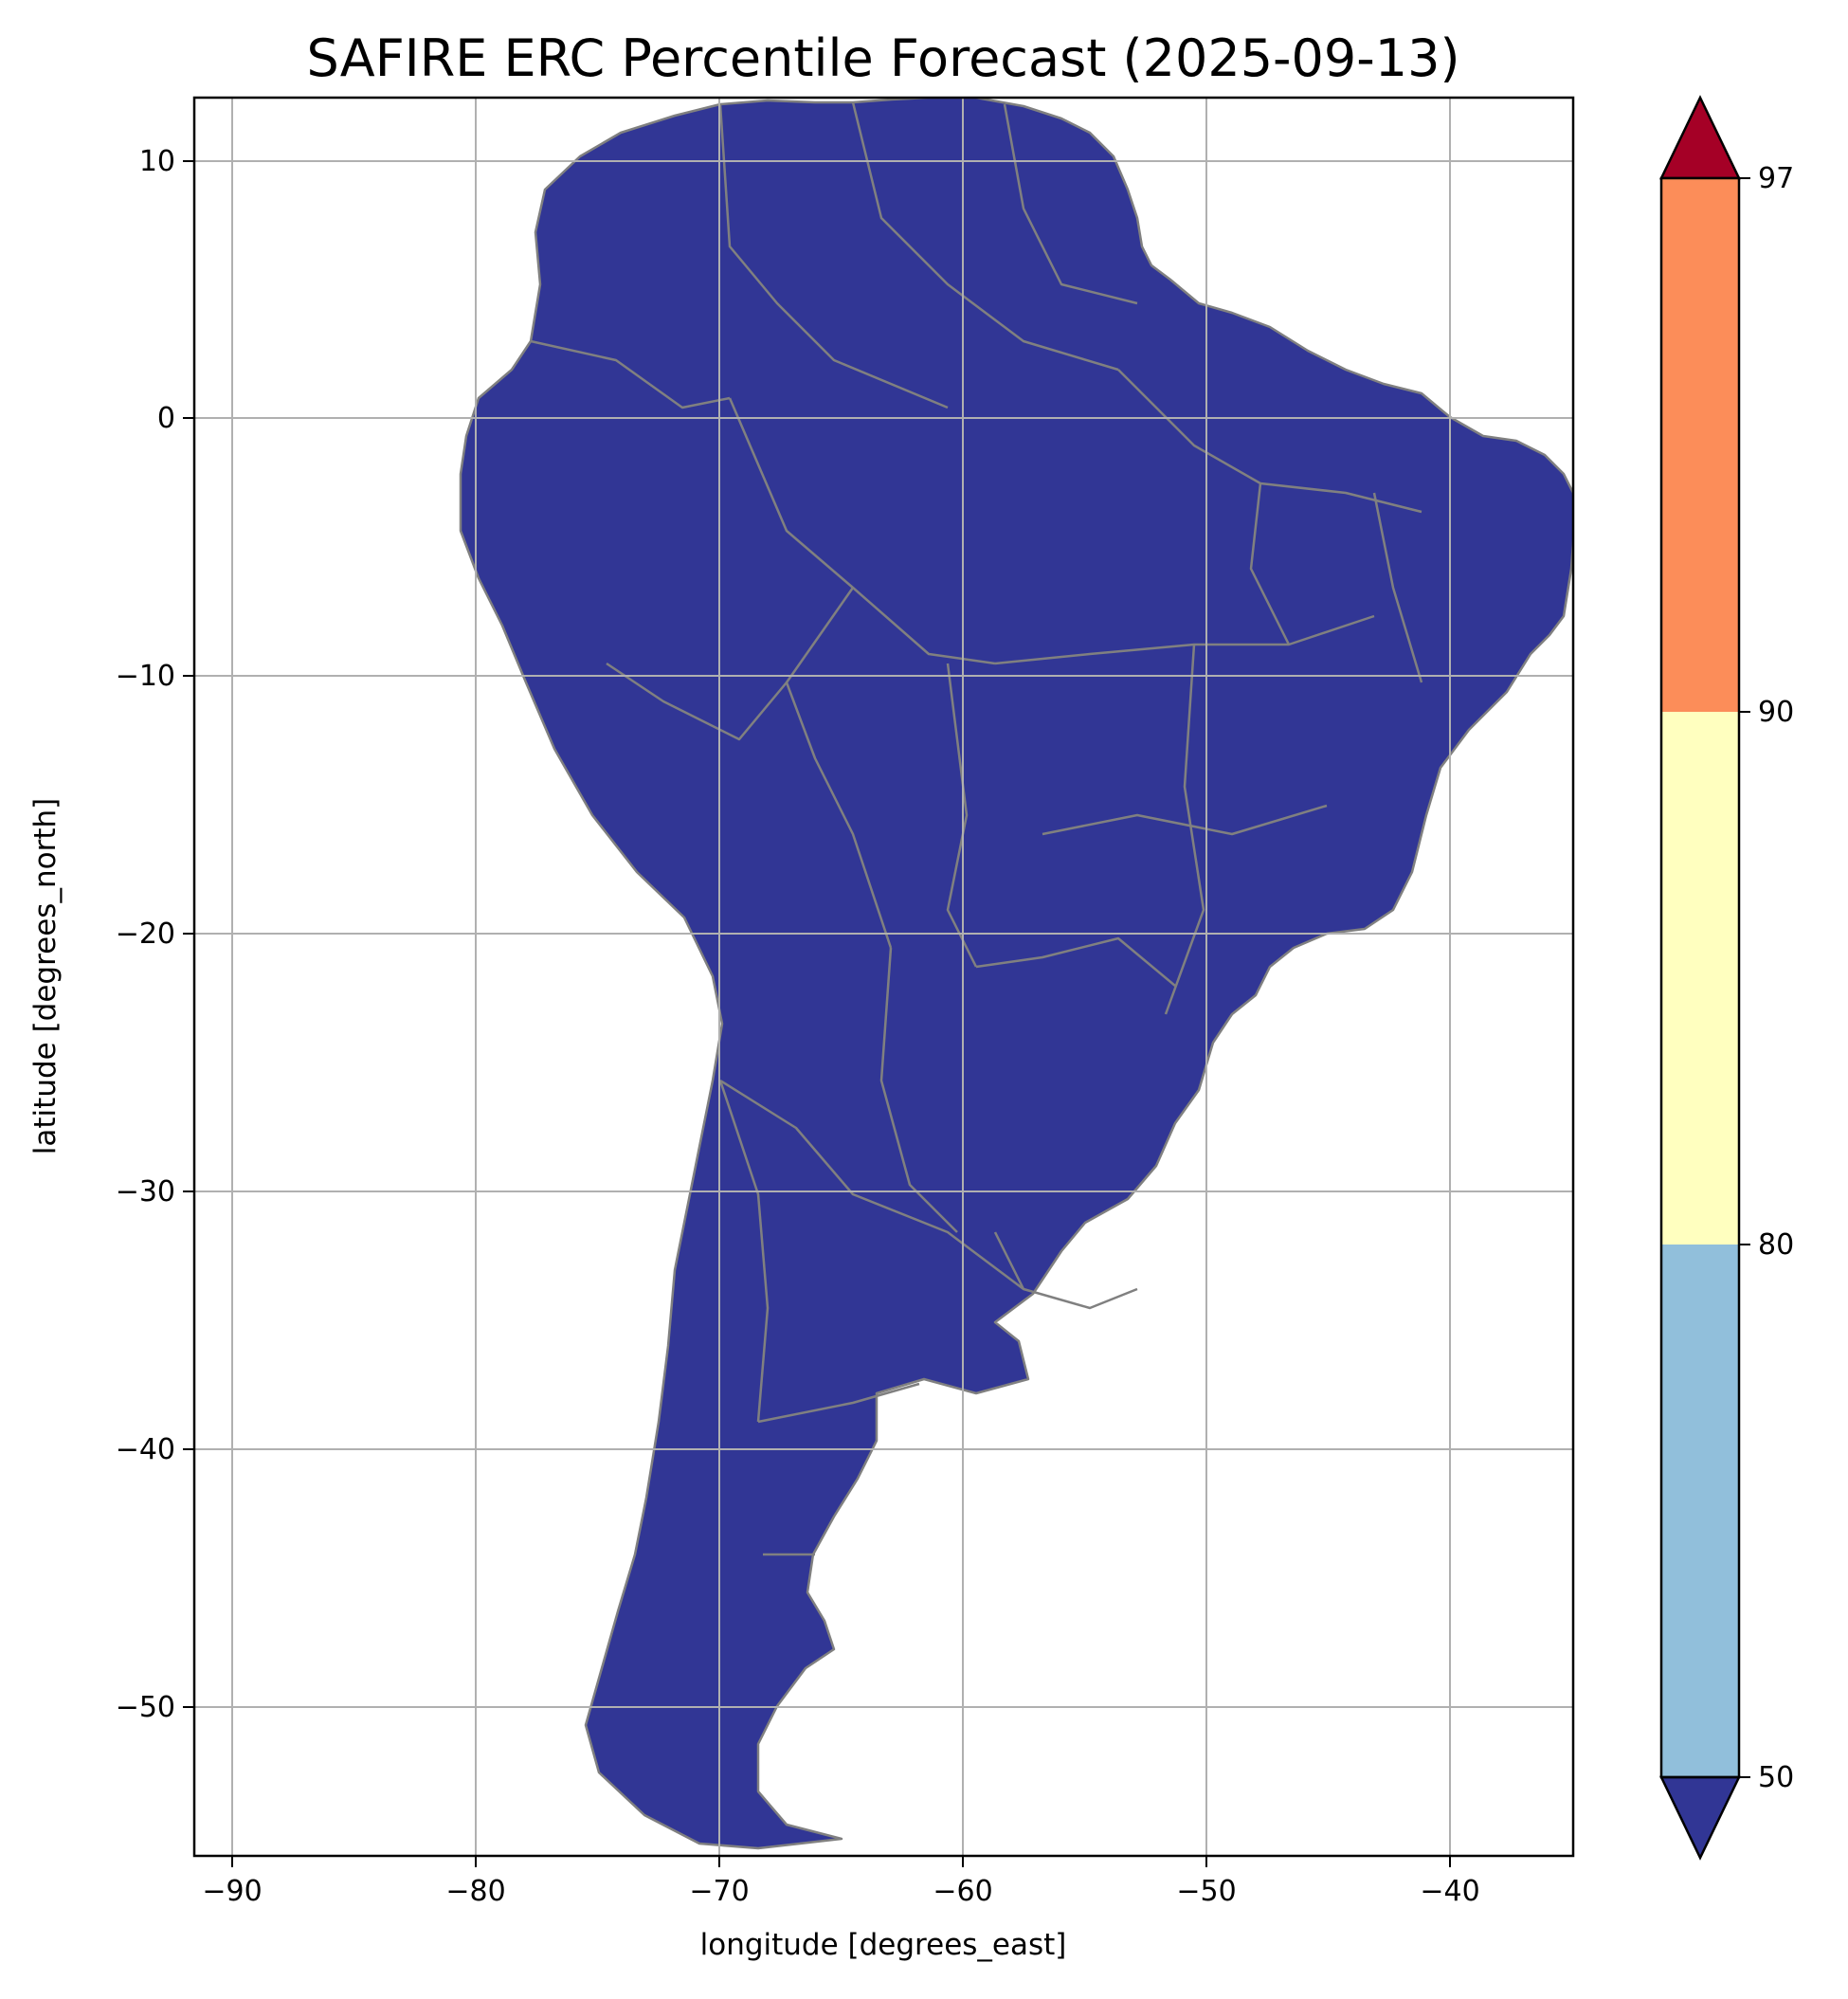 The image size is (1848, 1999). I want to click on colorbar-tick-label: 50, so click(1776, 1778).